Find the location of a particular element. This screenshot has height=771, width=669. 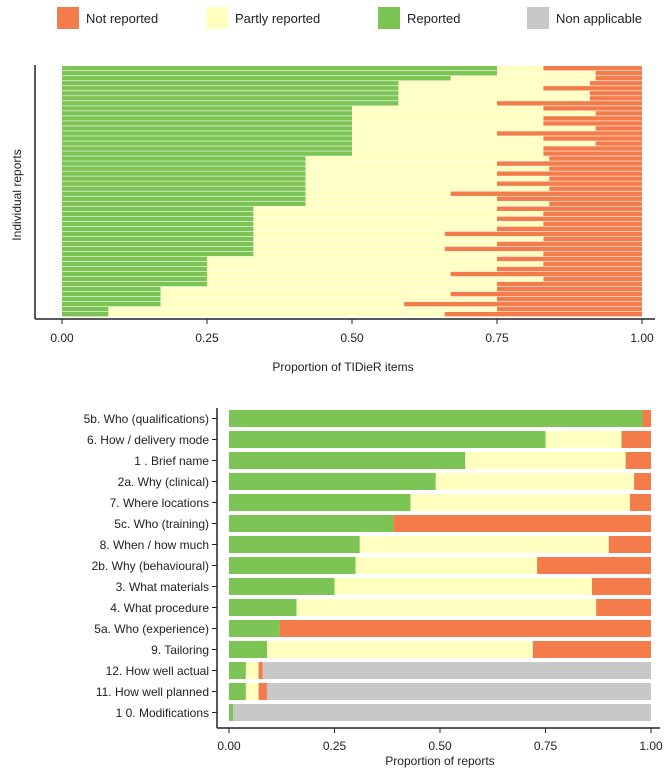

chart2-bar-non-applicable is located at coordinates (458, 691).